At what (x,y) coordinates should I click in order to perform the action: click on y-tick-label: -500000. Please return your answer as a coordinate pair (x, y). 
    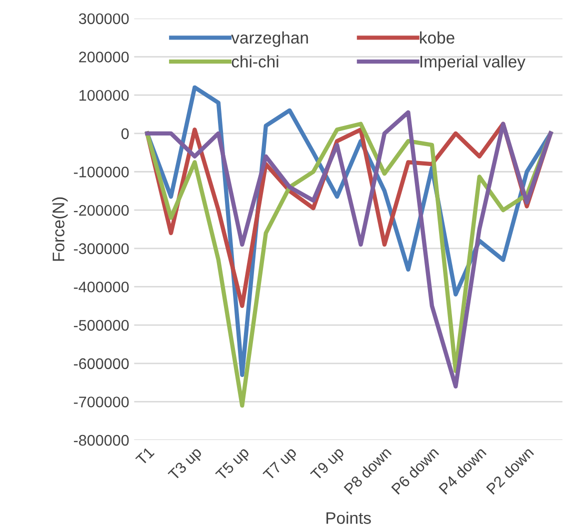
    Looking at the image, I should click on (101, 325).